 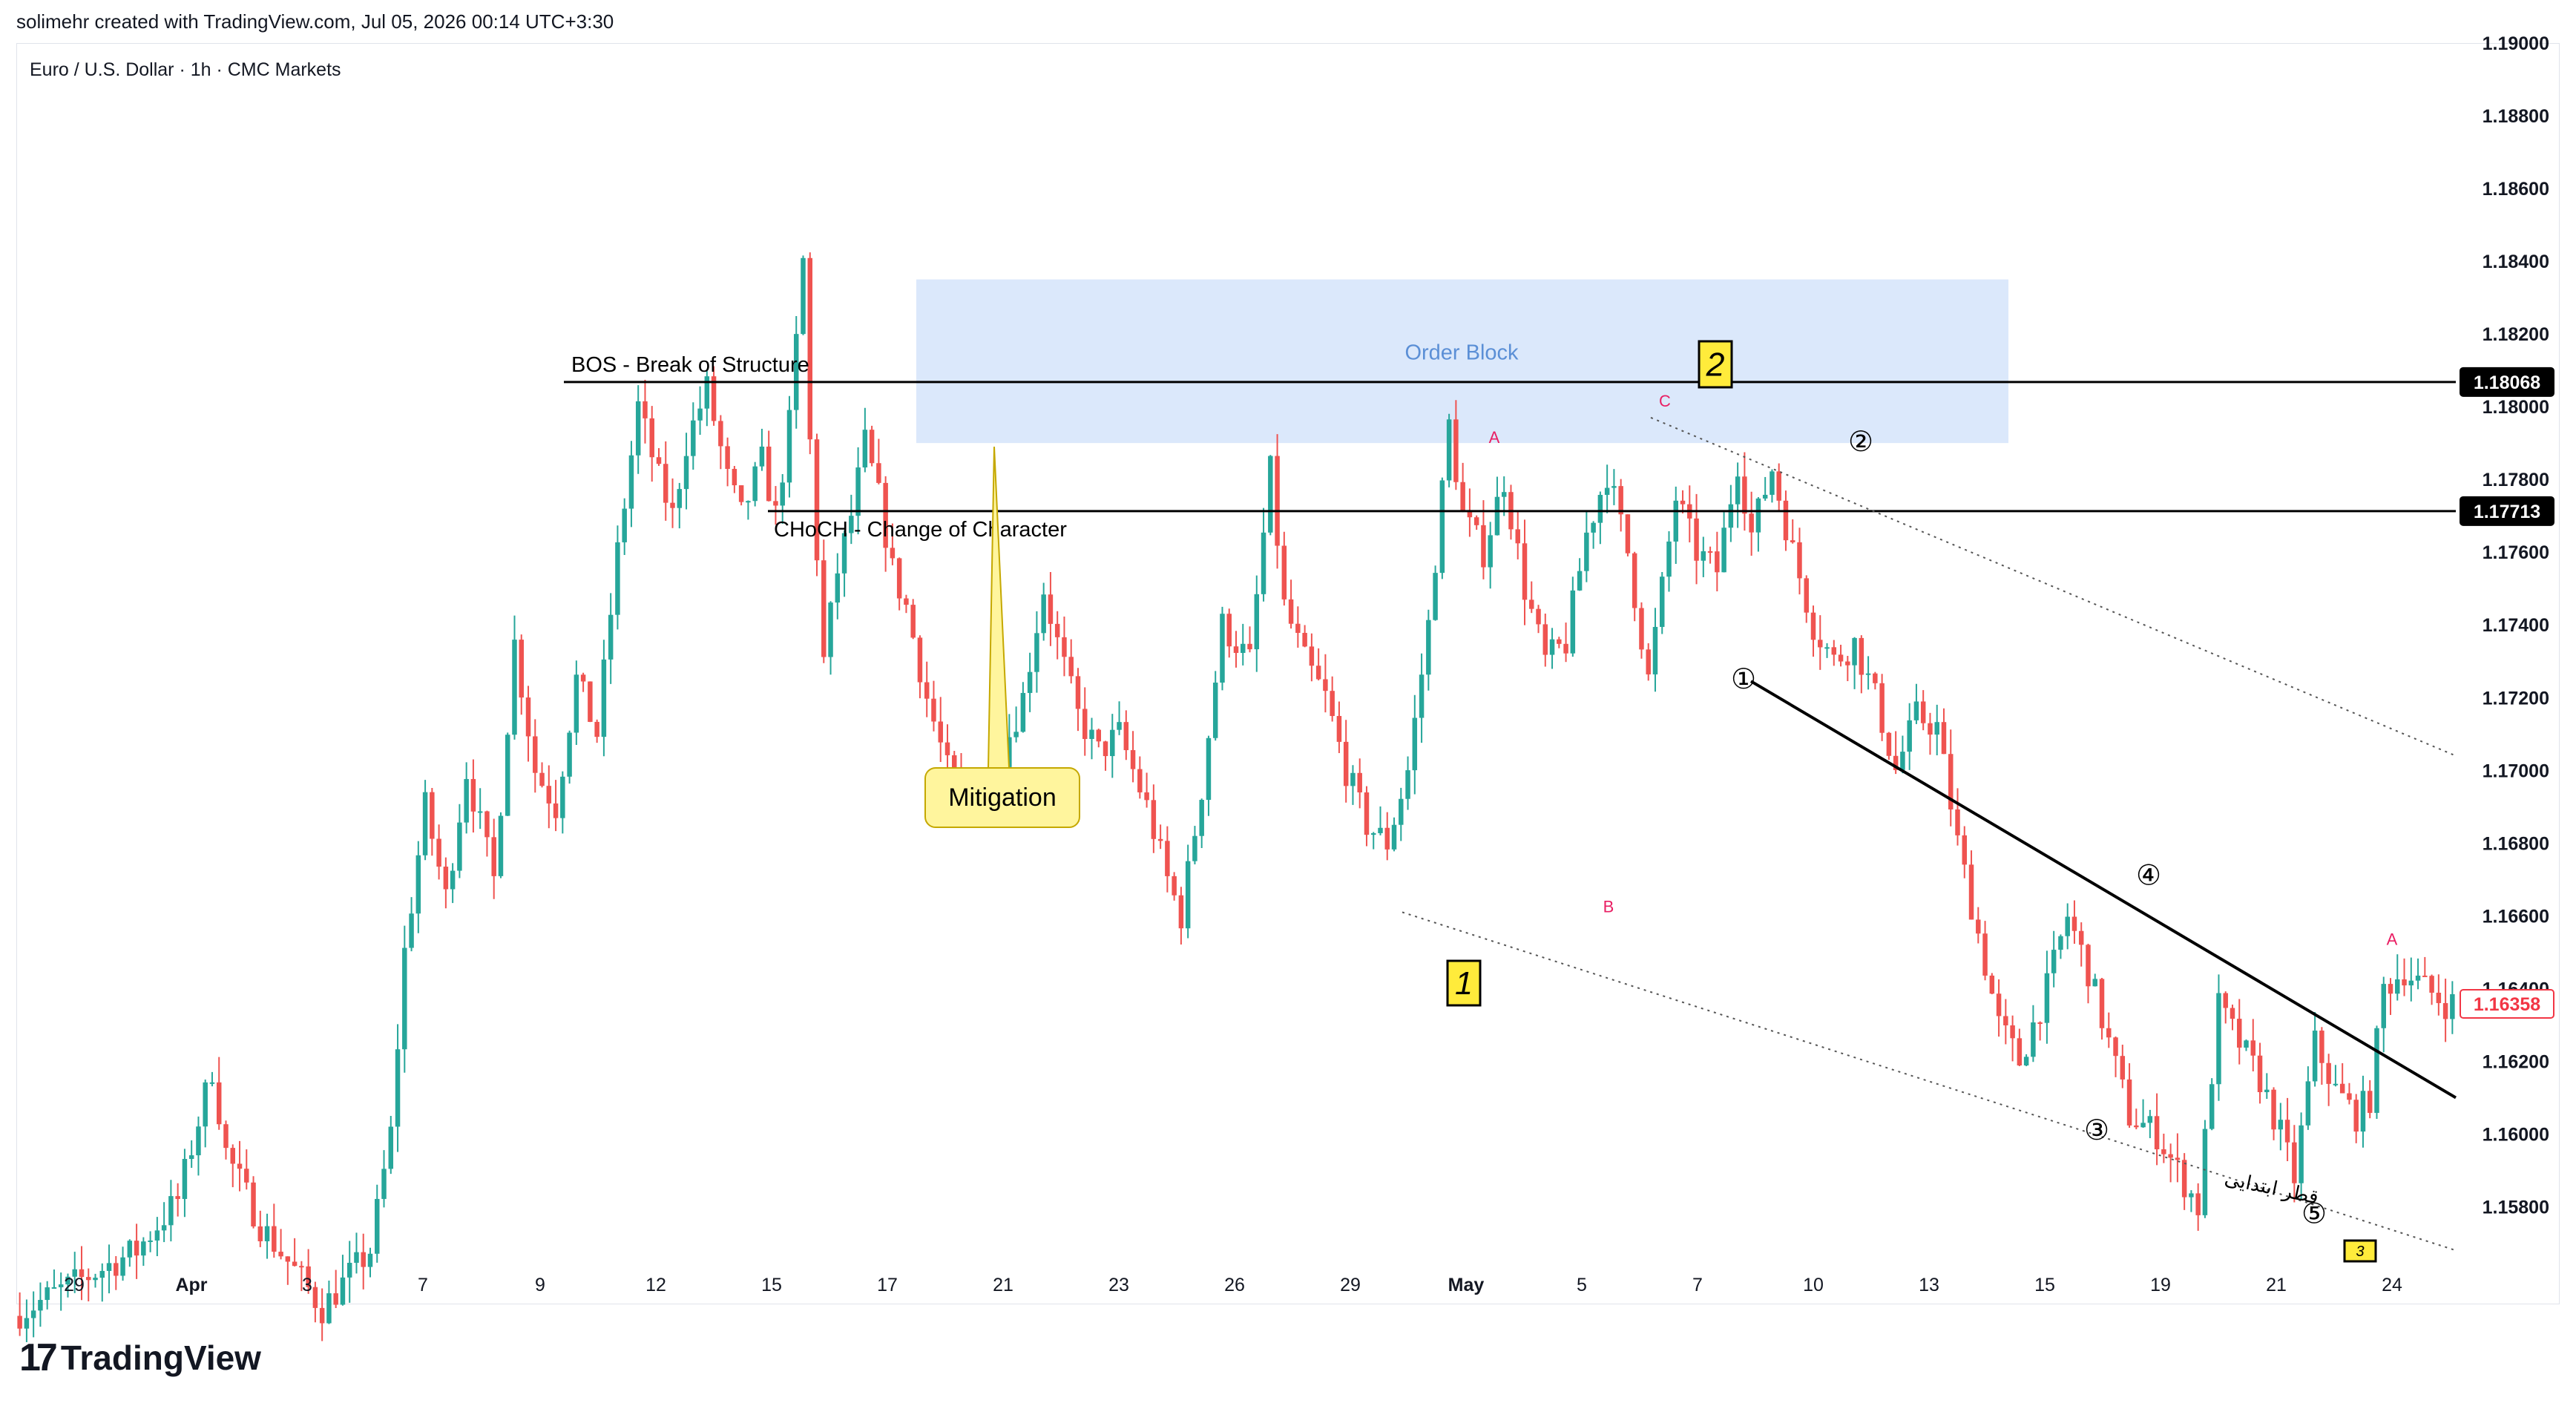 I want to click on choch-label: CHoCH - Change of Character, so click(x=920, y=530).